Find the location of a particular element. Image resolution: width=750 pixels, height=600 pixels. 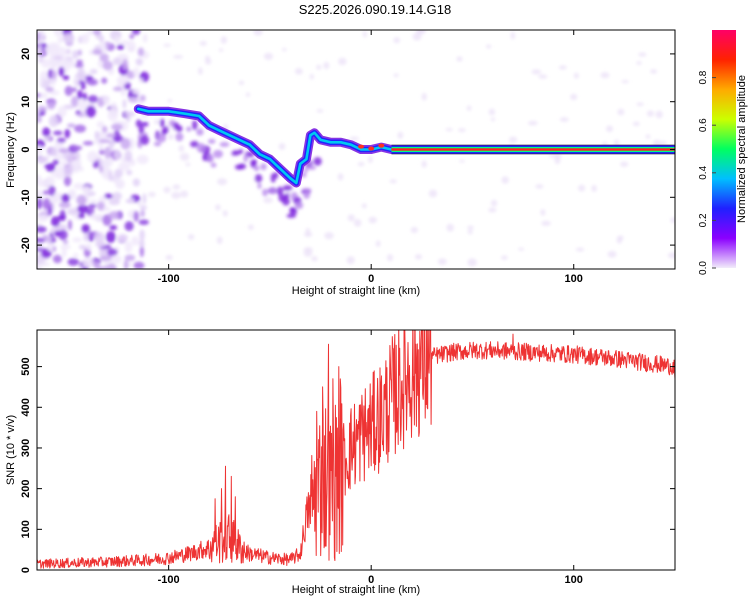

colorbar-tick-label: 0.0 is located at coordinates (703, 268).